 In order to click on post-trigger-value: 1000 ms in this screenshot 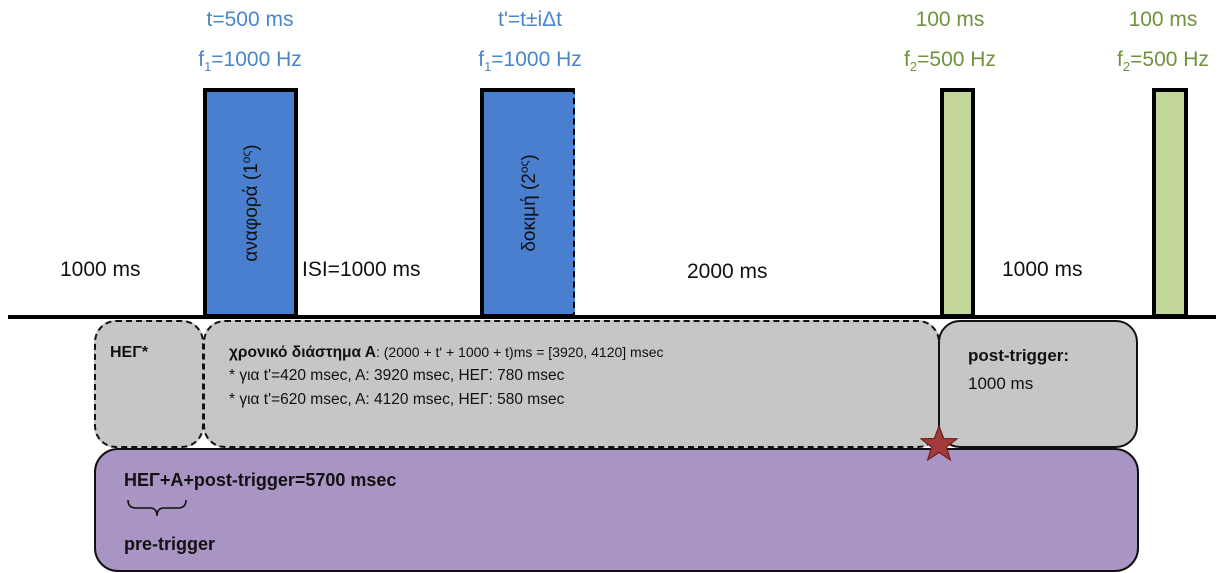, I will do `click(1001, 383)`.